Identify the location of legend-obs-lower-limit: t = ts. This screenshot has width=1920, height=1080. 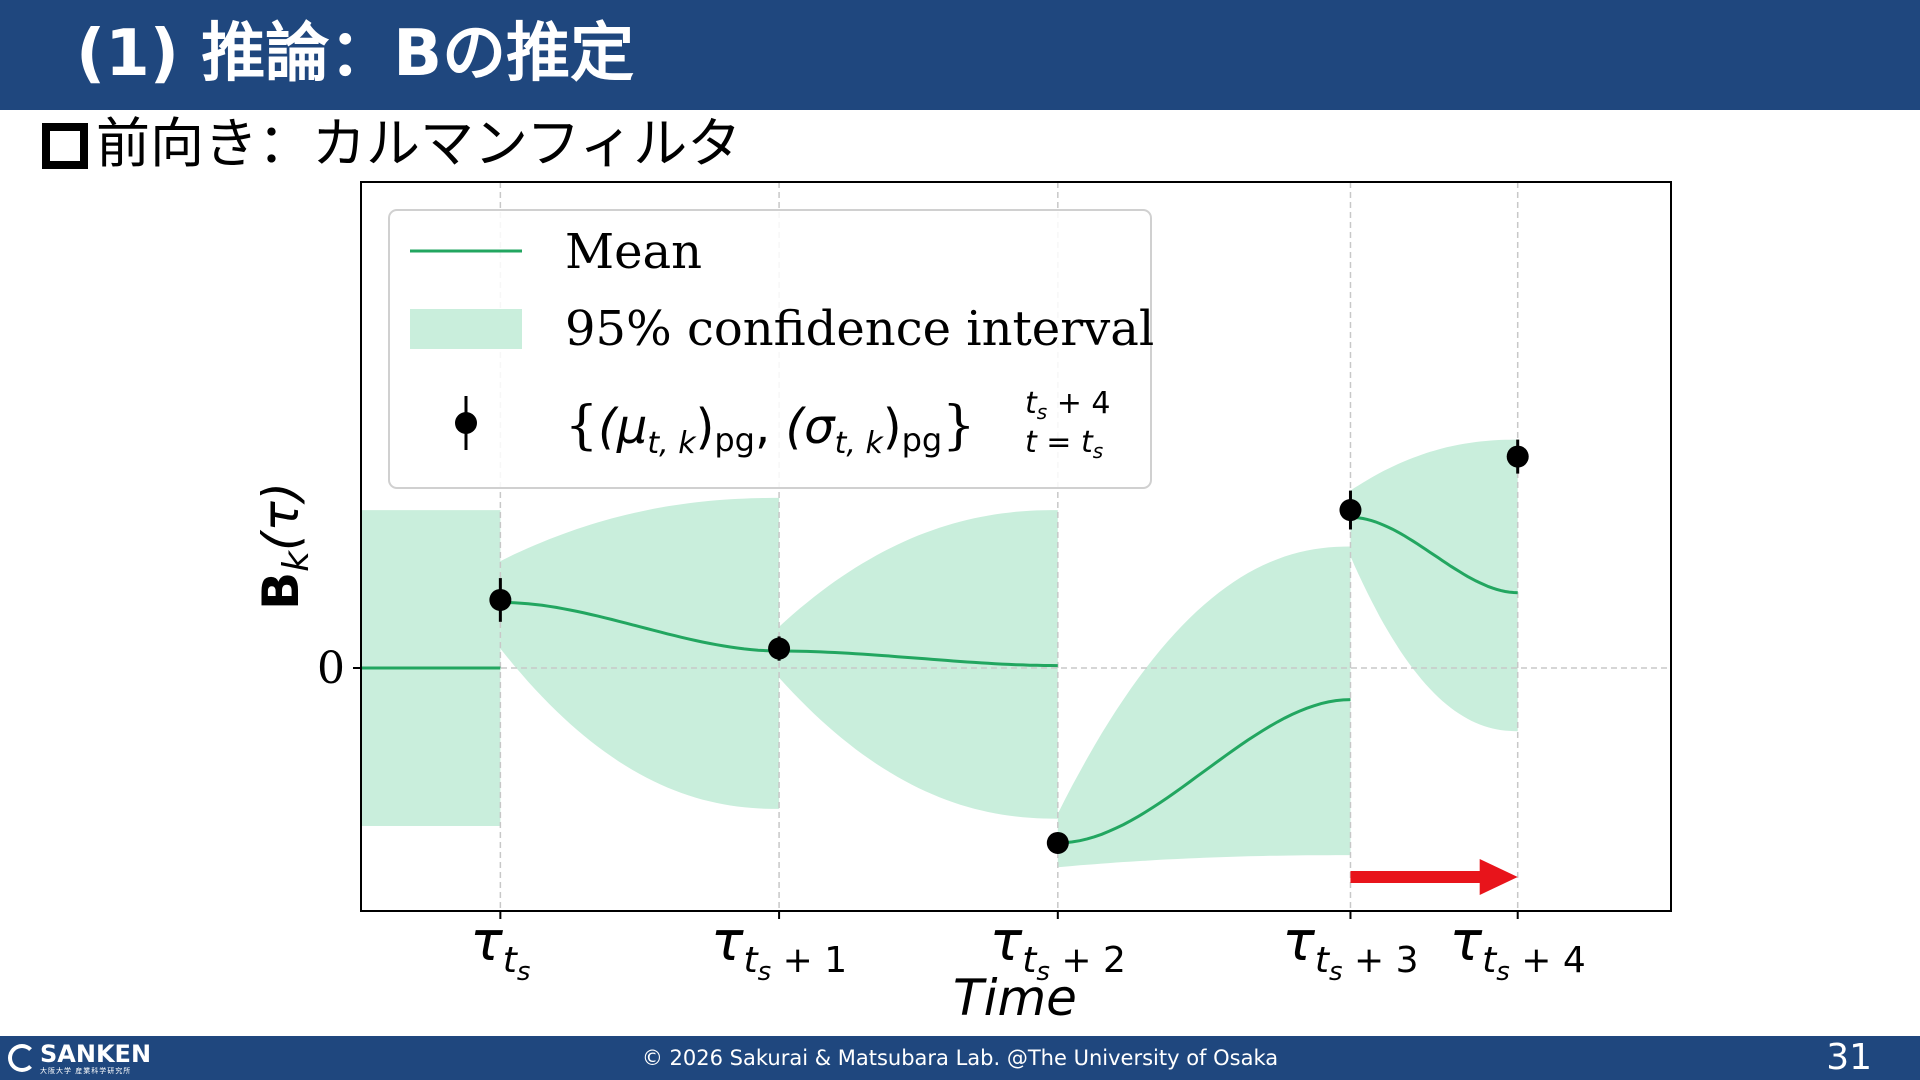
(1064, 444).